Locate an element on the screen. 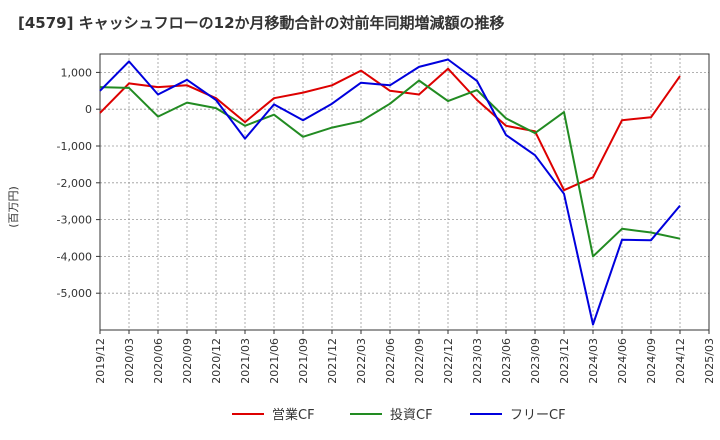 This screenshot has width=720, height=440. x-tick-label: 2019/12 is located at coordinates (100, 361).